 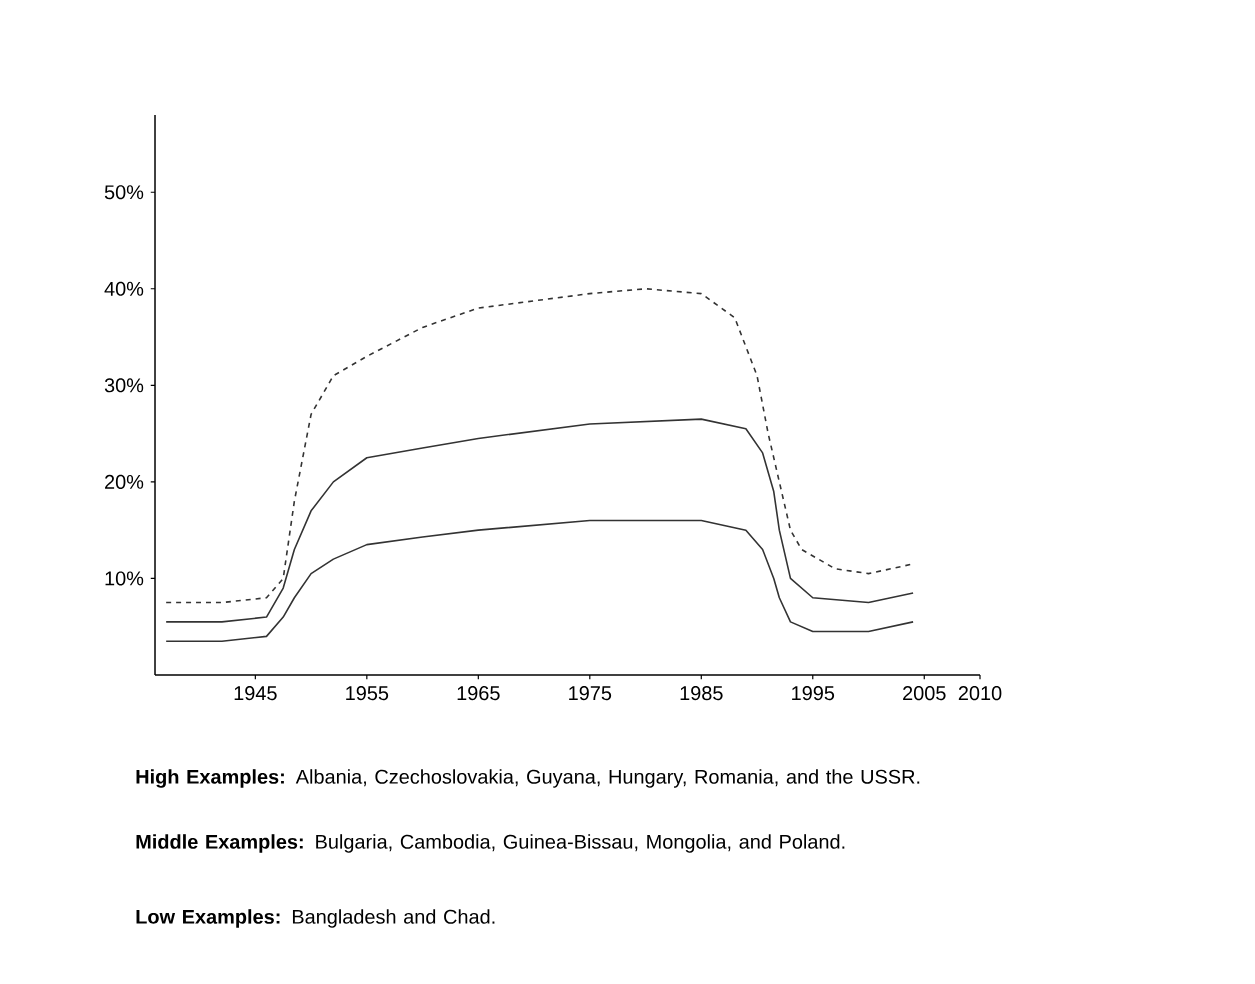 What do you see at coordinates (813, 693) in the screenshot?
I see `x-tick-label: 1995` at bounding box center [813, 693].